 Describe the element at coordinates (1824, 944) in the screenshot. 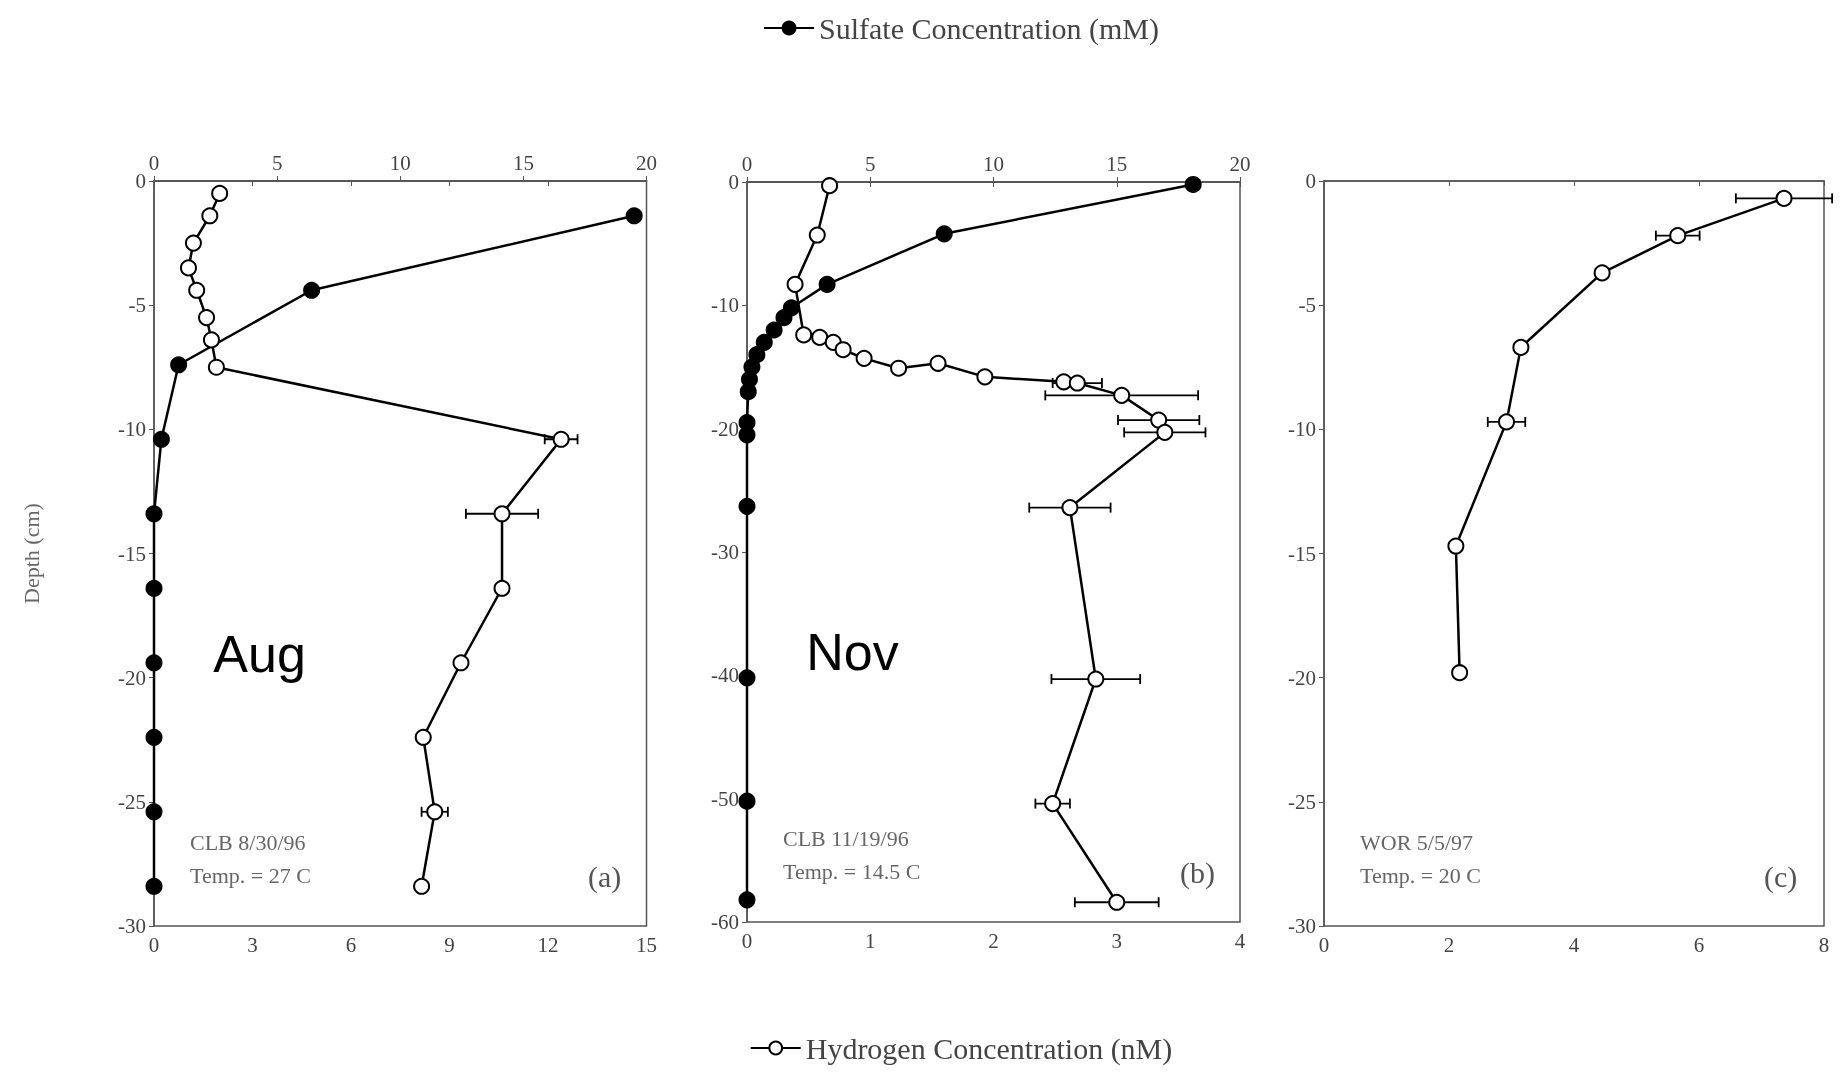

I see `x-tick-label: 8` at that location.